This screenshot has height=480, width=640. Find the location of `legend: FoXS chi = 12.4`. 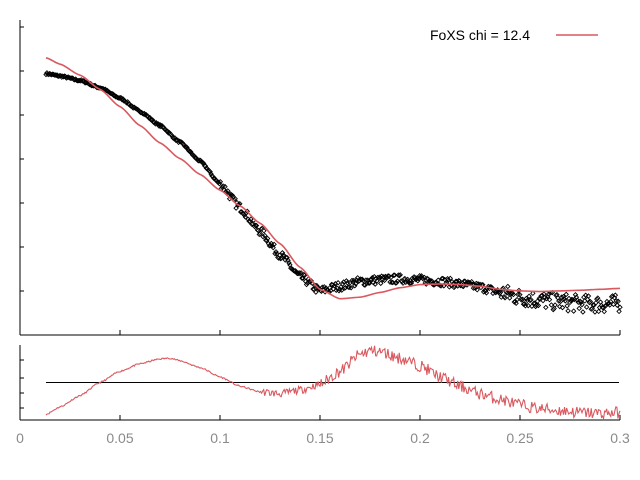

legend: FoXS chi = 12.4 is located at coordinates (514, 35).